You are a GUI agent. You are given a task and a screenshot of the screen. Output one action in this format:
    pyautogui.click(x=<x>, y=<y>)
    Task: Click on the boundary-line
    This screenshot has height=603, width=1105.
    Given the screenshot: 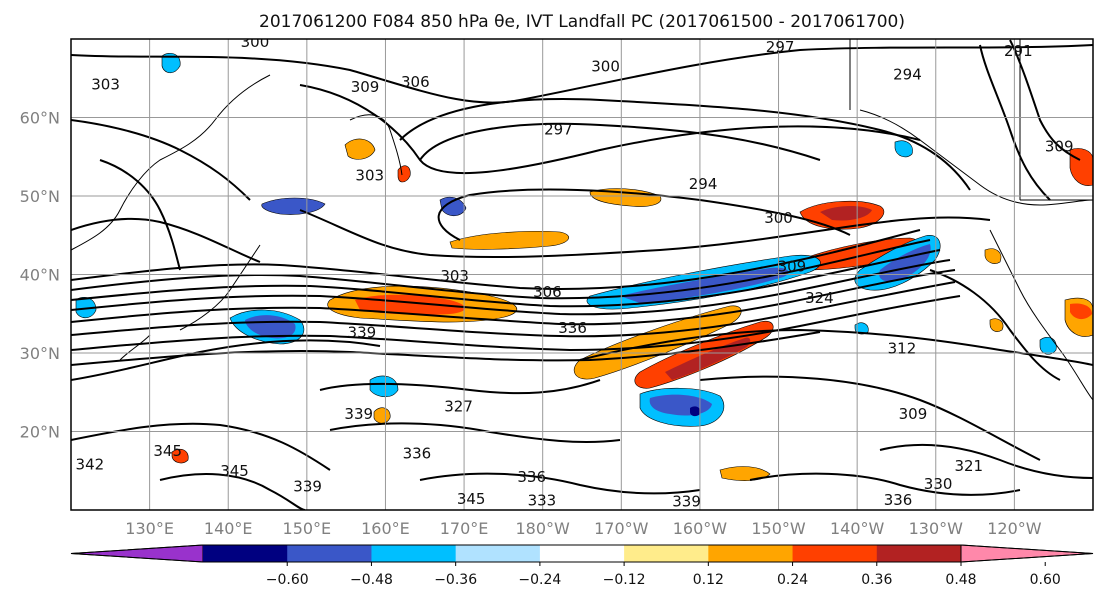 What is the action you would take?
    pyautogui.click(x=935, y=119)
    